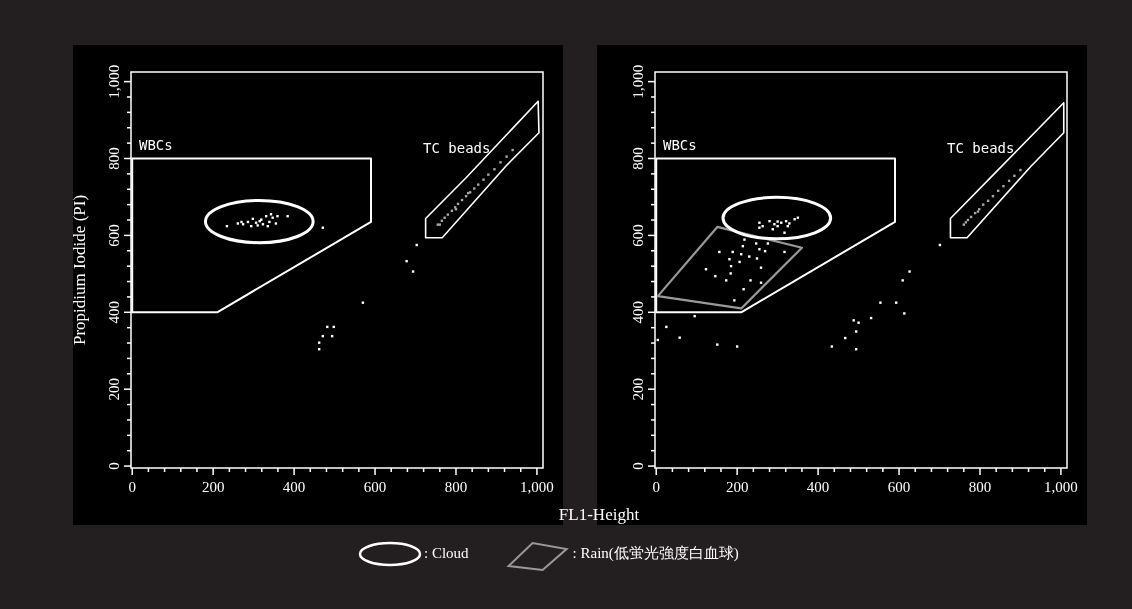 This screenshot has height=609, width=1132. What do you see at coordinates (79, 270) in the screenshot?
I see `y-axis-title: Propidium Iodide (PI)` at bounding box center [79, 270].